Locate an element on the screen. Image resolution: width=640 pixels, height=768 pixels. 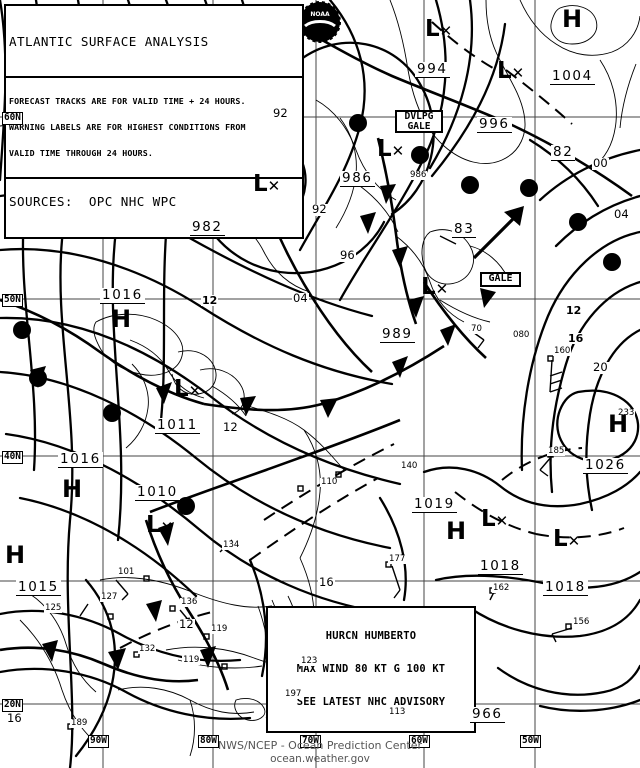
analysis-title: ATLANTIC SURFACE ANALYSIS is located at coordinates (109, 41).